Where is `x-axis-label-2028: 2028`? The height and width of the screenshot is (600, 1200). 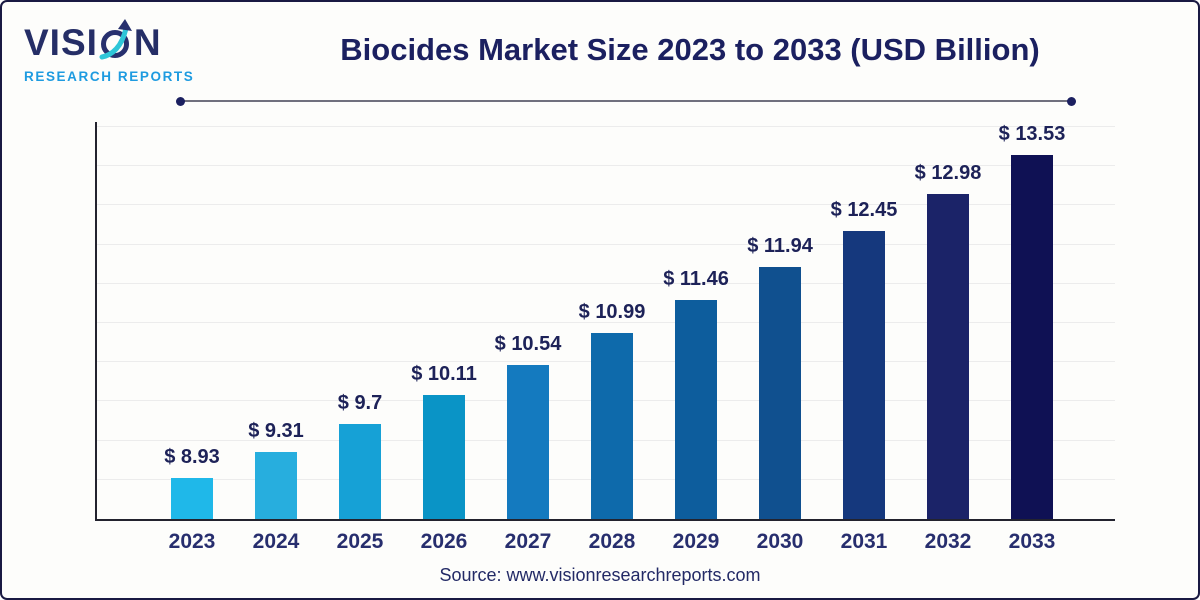
x-axis-label-2028: 2028 is located at coordinates (612, 541).